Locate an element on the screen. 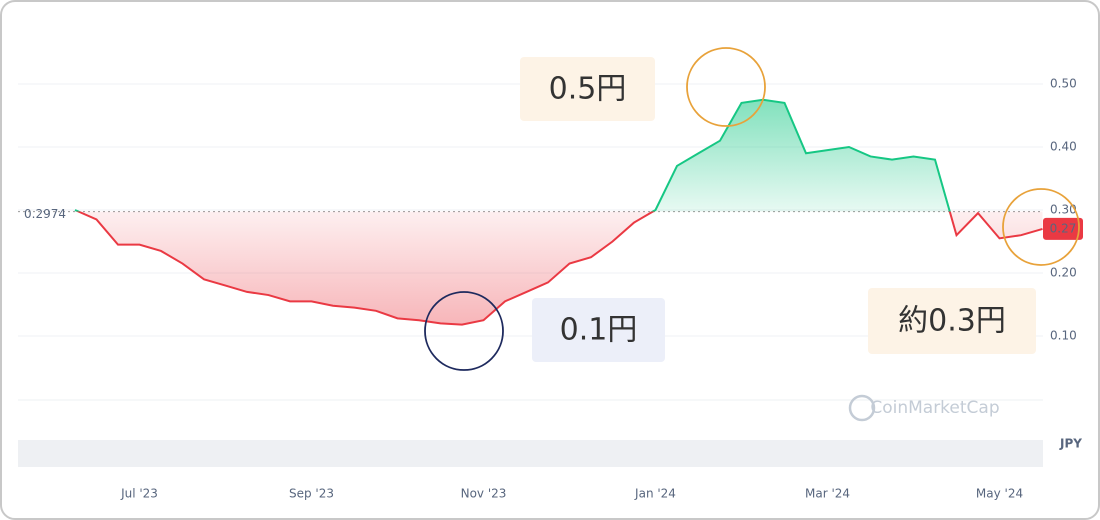 This screenshot has height=520, width=1100. x-tick-label: Sep '23 is located at coordinates (311, 494).